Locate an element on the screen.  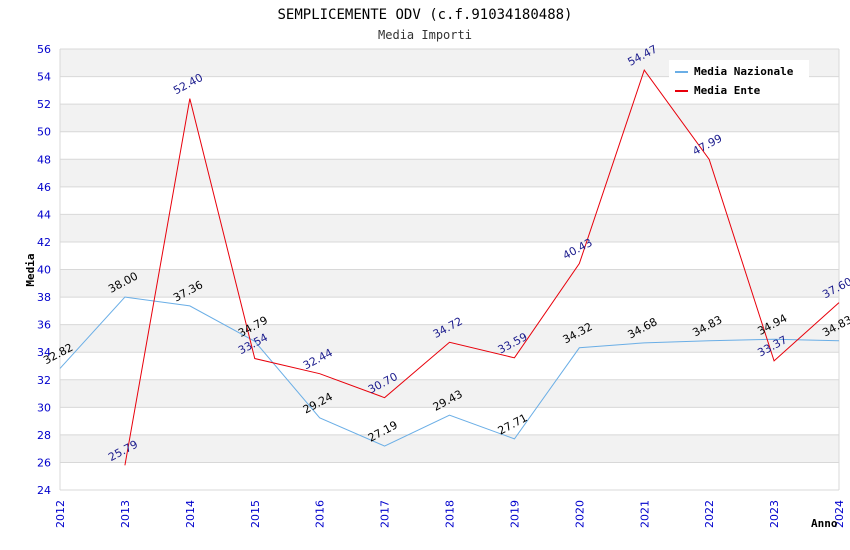
y-tick-label: 54 is located at coordinates (44, 77).